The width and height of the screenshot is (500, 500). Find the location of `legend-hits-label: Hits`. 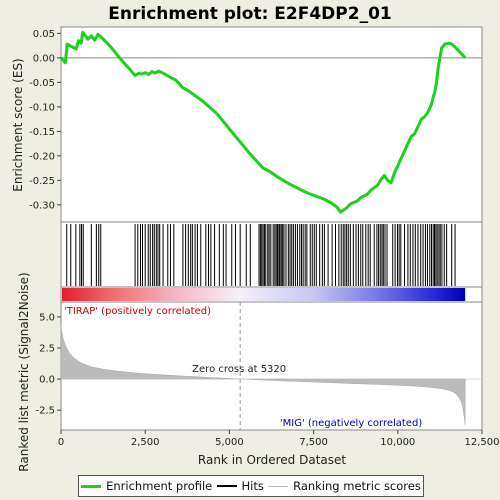

legend-hits-label: Hits is located at coordinates (252, 486).